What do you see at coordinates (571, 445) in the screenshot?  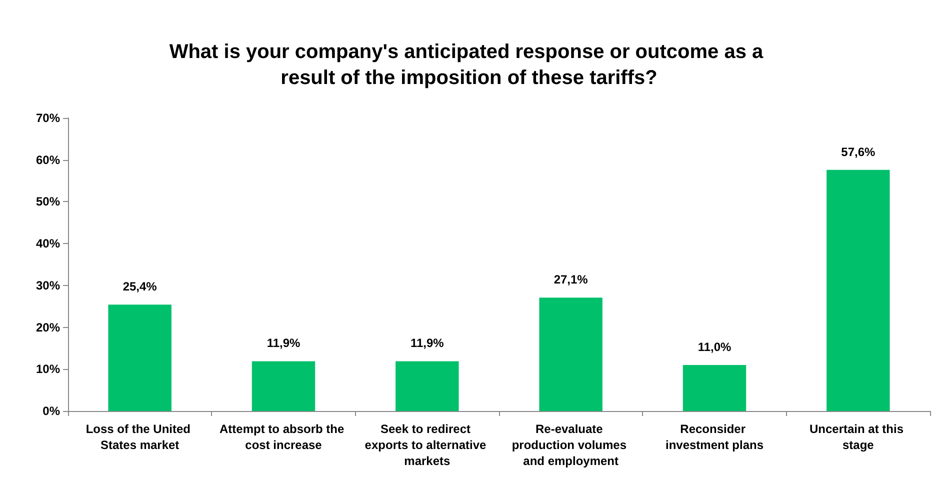 I see `x-tick-label: Re-evaluate production volumes and employment` at bounding box center [571, 445].